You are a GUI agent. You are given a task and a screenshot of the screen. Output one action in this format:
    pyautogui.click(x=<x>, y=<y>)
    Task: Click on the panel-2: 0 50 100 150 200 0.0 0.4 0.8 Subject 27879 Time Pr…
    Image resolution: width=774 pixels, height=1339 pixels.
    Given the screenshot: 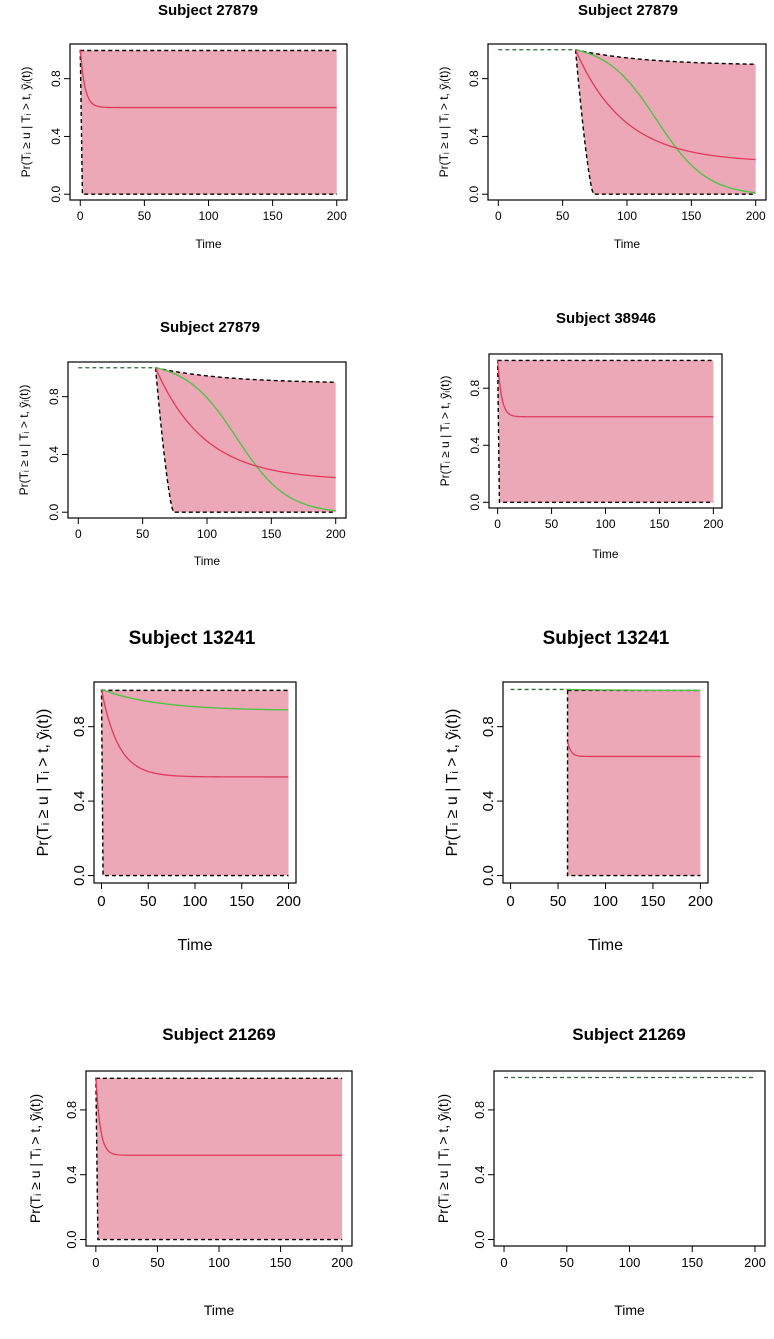 What is the action you would take?
    pyautogui.click(x=602, y=126)
    